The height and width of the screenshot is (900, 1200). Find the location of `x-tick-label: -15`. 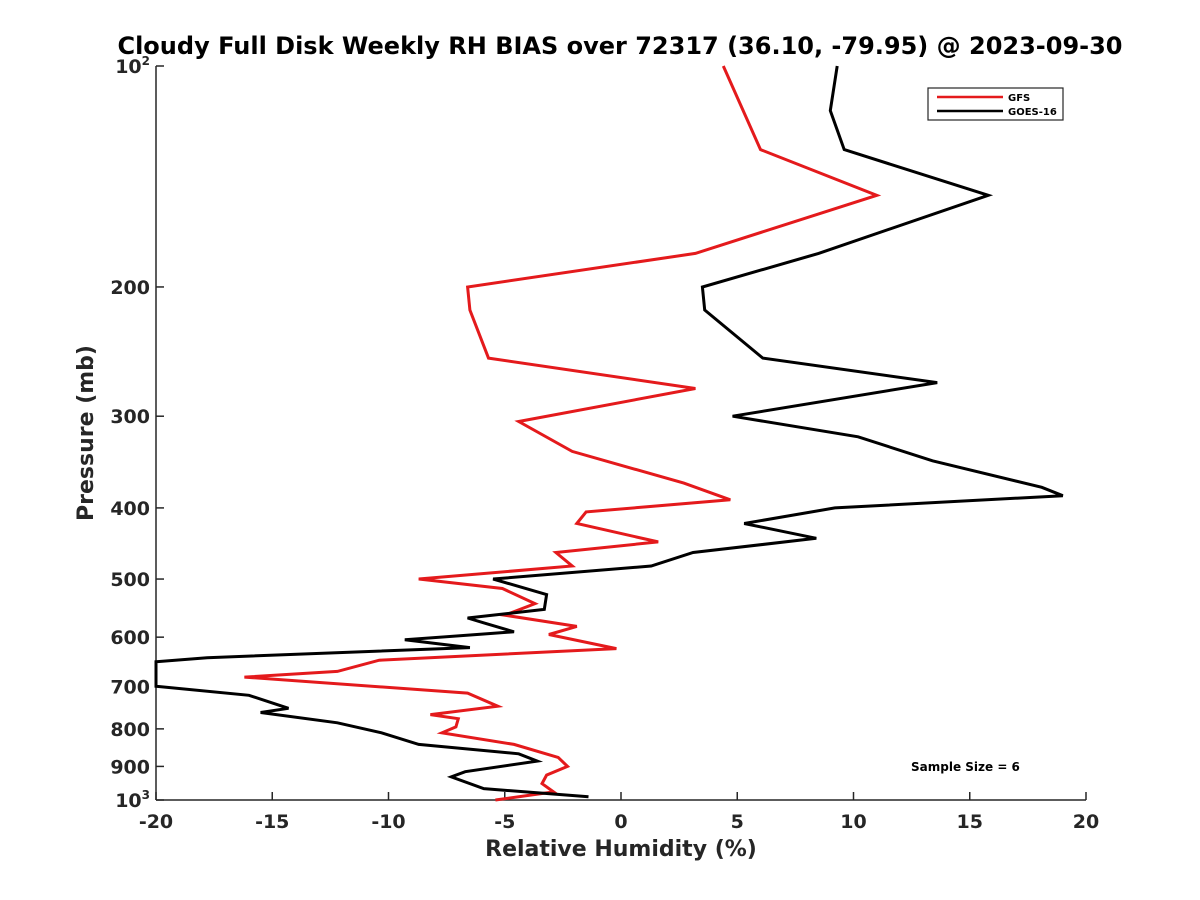

x-tick-label: -15 is located at coordinates (272, 822).